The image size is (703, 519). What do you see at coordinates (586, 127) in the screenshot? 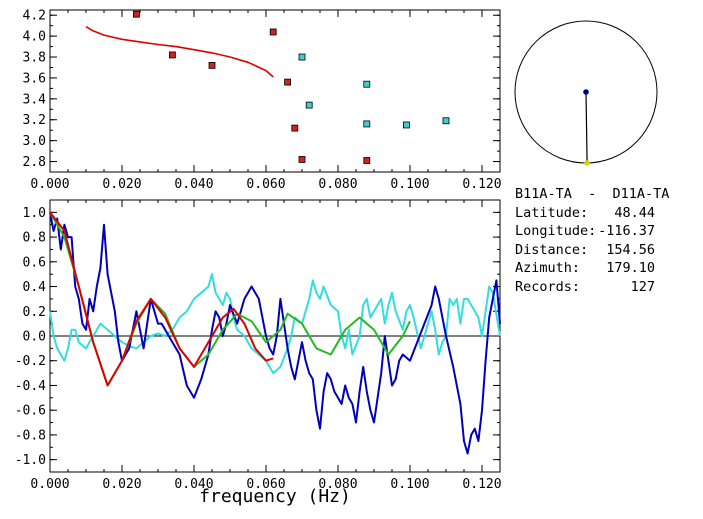
I see `azimuth-needle` at bounding box center [586, 127].